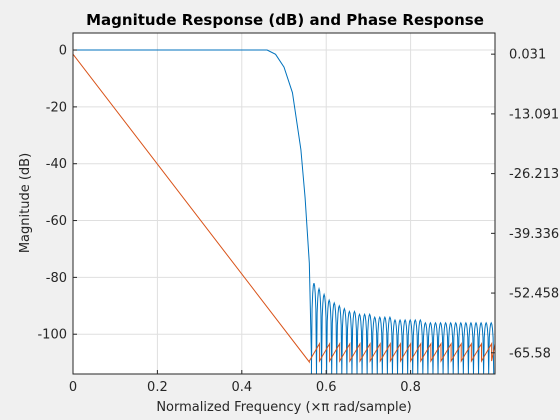  Describe the element at coordinates (534, 114) in the screenshot. I see `y2-tick-label: -13.091` at that location.